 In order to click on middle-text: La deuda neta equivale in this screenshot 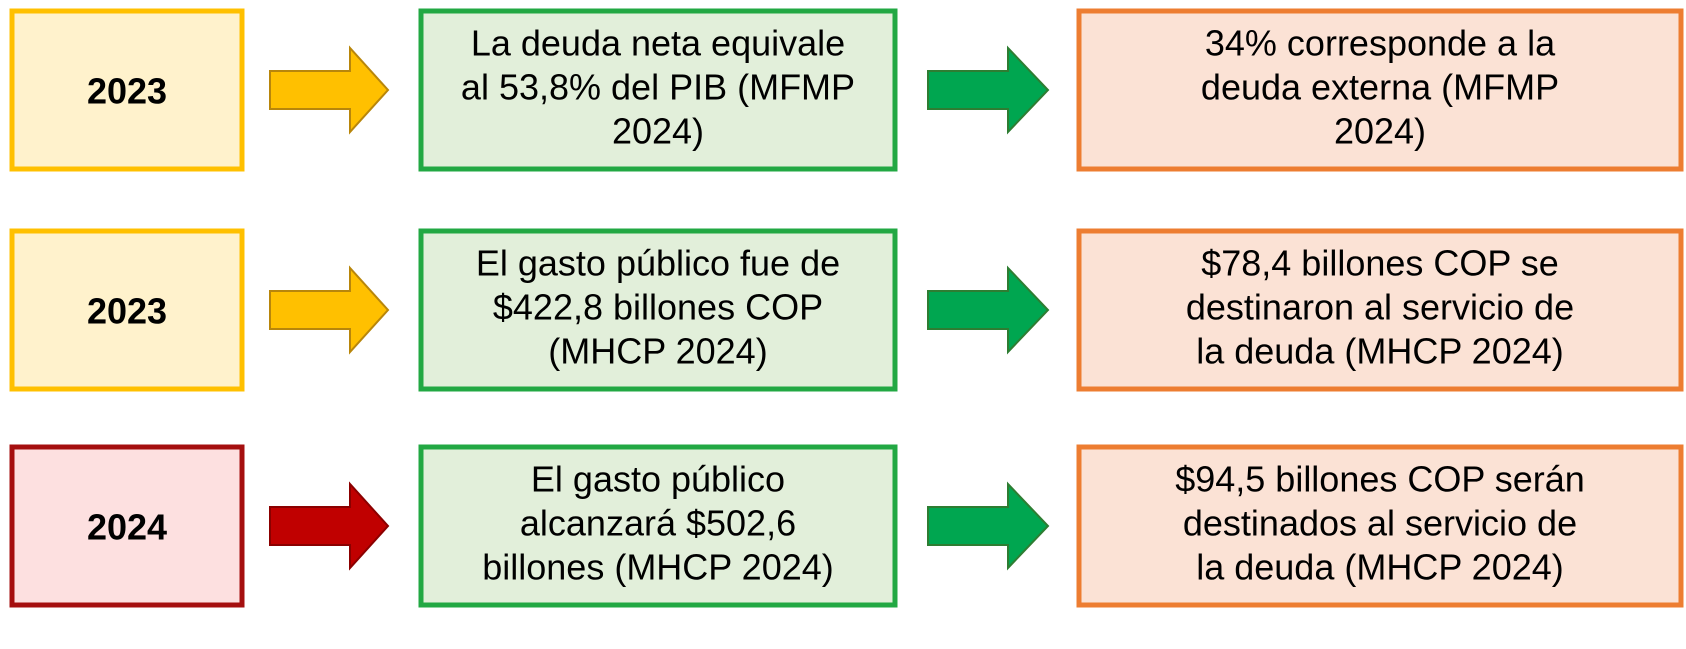, I will do `click(658, 43)`.